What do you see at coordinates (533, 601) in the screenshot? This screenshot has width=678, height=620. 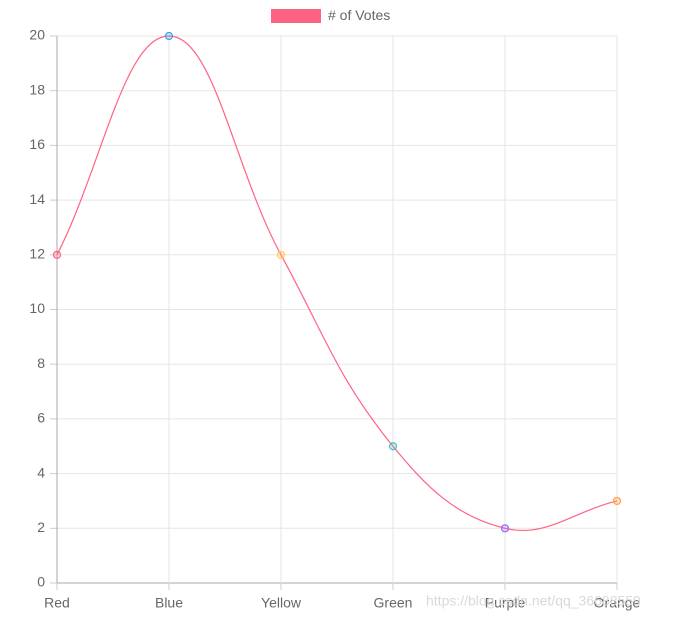 I see `watermark: https://blog.csdn.net/qq_36688559` at bounding box center [533, 601].